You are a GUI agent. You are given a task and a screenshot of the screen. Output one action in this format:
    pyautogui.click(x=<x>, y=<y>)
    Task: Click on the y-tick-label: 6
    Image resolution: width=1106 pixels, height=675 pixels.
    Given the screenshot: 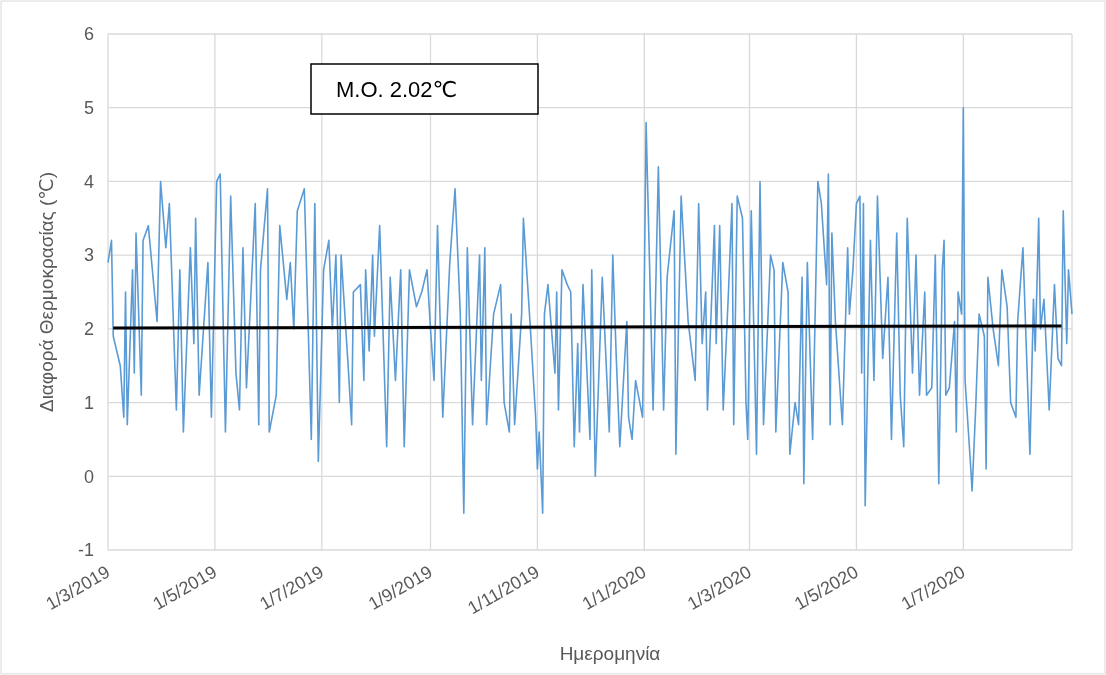 What is the action you would take?
    pyautogui.click(x=88, y=34)
    